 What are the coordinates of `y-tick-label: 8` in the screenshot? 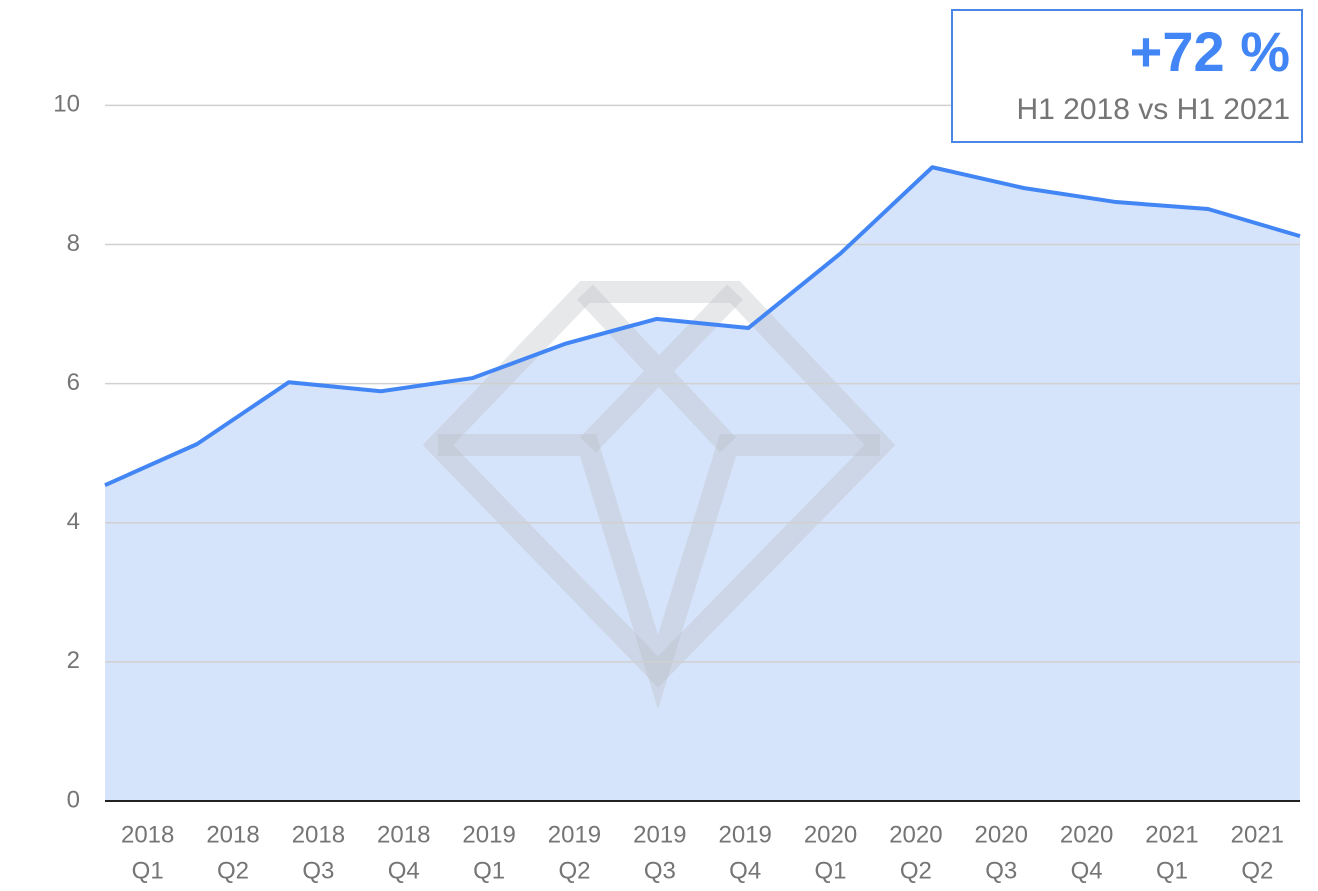 It's located at (73, 243).